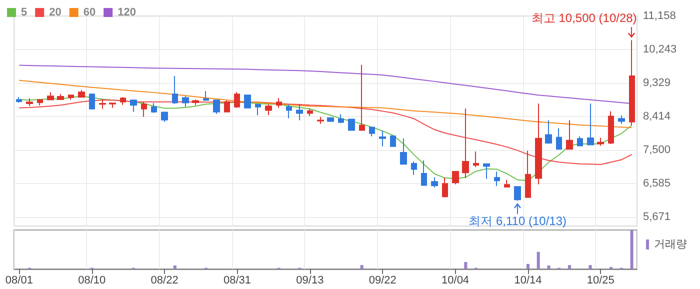  Describe the element at coordinates (55, 12) in the screenshot. I see `legend-label: 20` at that location.